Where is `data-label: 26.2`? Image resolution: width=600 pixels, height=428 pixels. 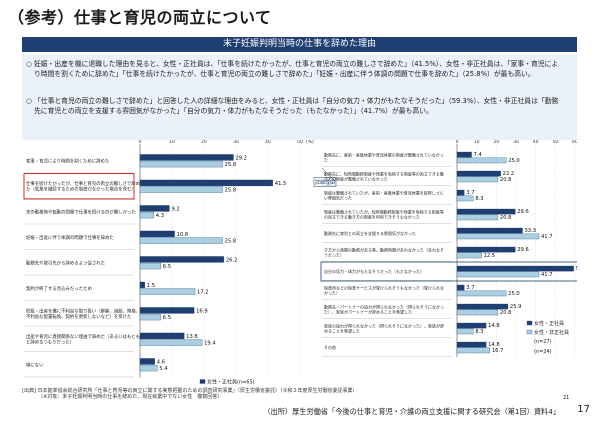 data-label: 26.2 is located at coordinates (232, 260).